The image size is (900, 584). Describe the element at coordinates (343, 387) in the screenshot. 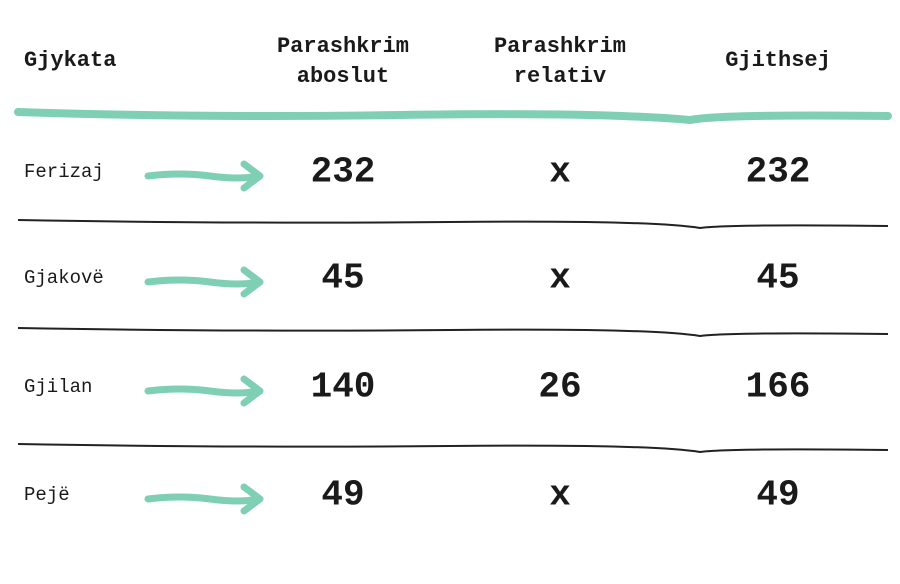

I see `count: 140` at that location.